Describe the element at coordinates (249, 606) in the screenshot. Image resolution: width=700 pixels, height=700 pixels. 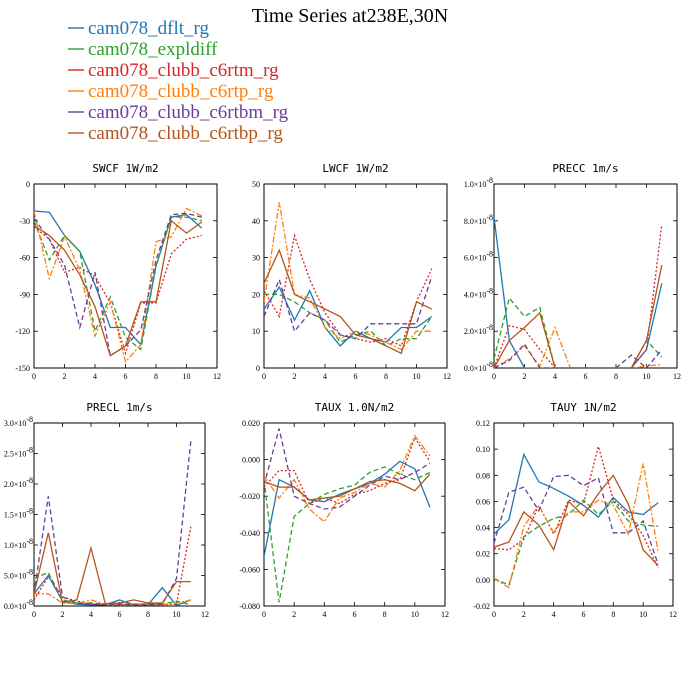
I see `y-tick-label: -0.080` at that location.